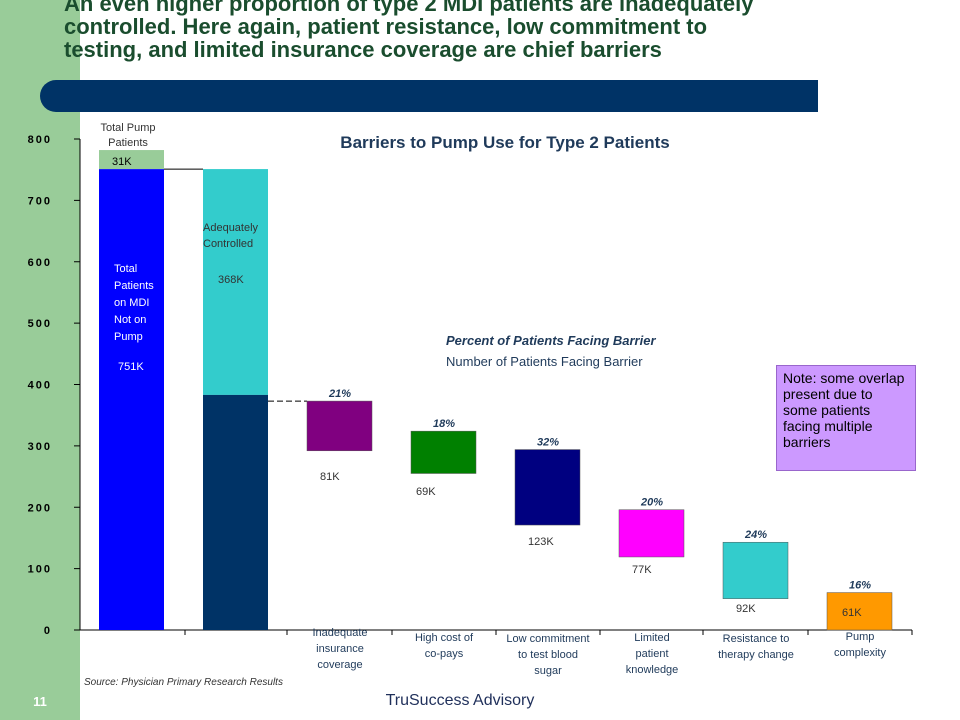 The width and height of the screenshot is (960, 720). I want to click on barrier-category-label-2: co-pays, so click(444, 654).